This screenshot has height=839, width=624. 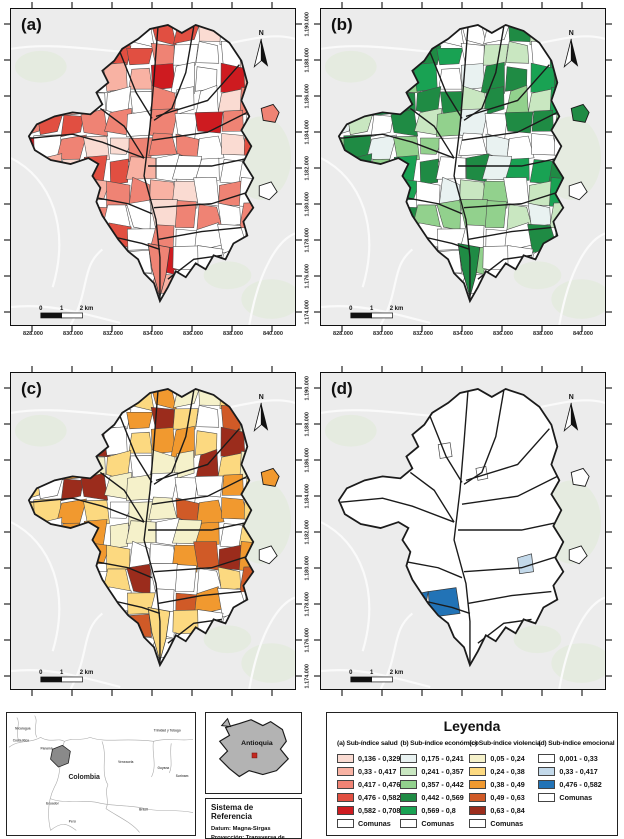 What do you see at coordinates (379, 810) in the screenshot?
I see `legend-range-label: 0,582 - 0,708` at bounding box center [379, 810].